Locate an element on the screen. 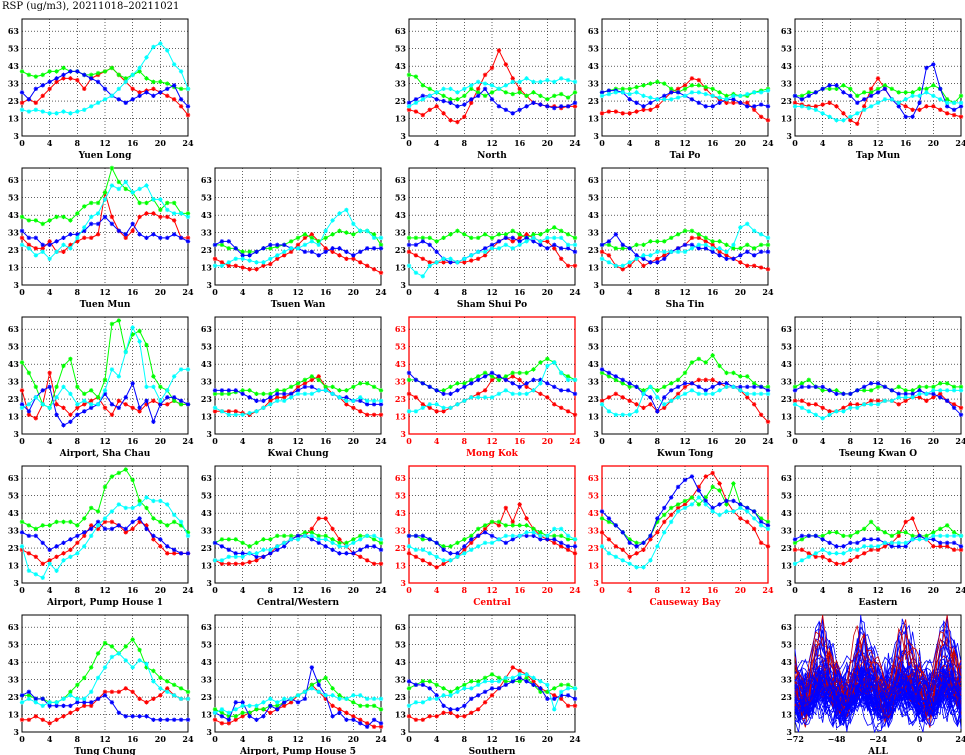 The image size is (965, 755). panel-title: Tai Po is located at coordinates (685, 156).